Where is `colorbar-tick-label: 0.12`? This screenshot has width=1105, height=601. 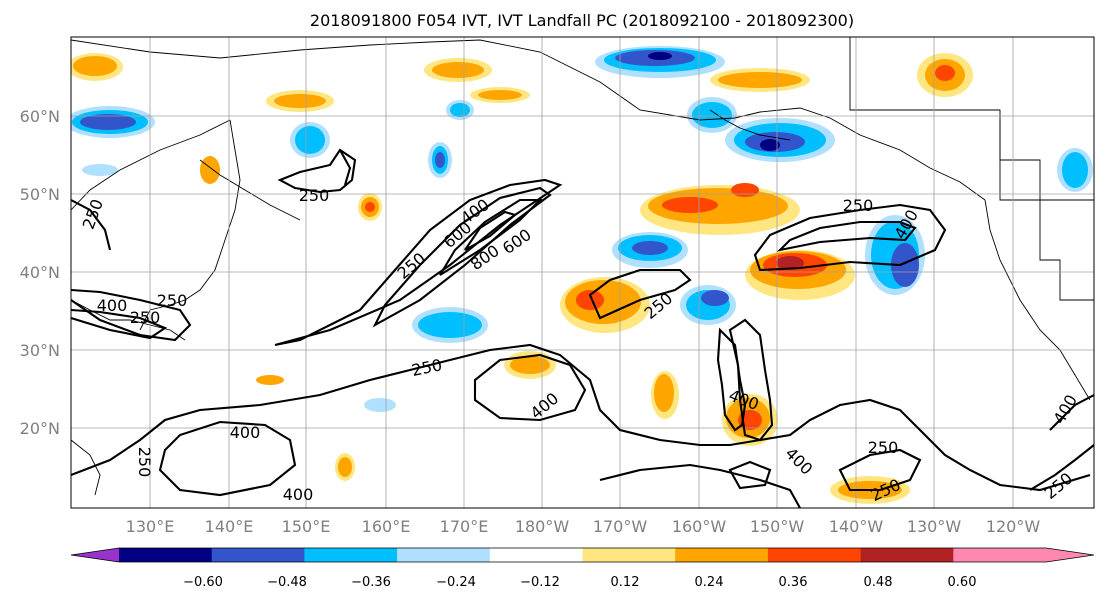 colorbar-tick-label: 0.12 is located at coordinates (625, 582).